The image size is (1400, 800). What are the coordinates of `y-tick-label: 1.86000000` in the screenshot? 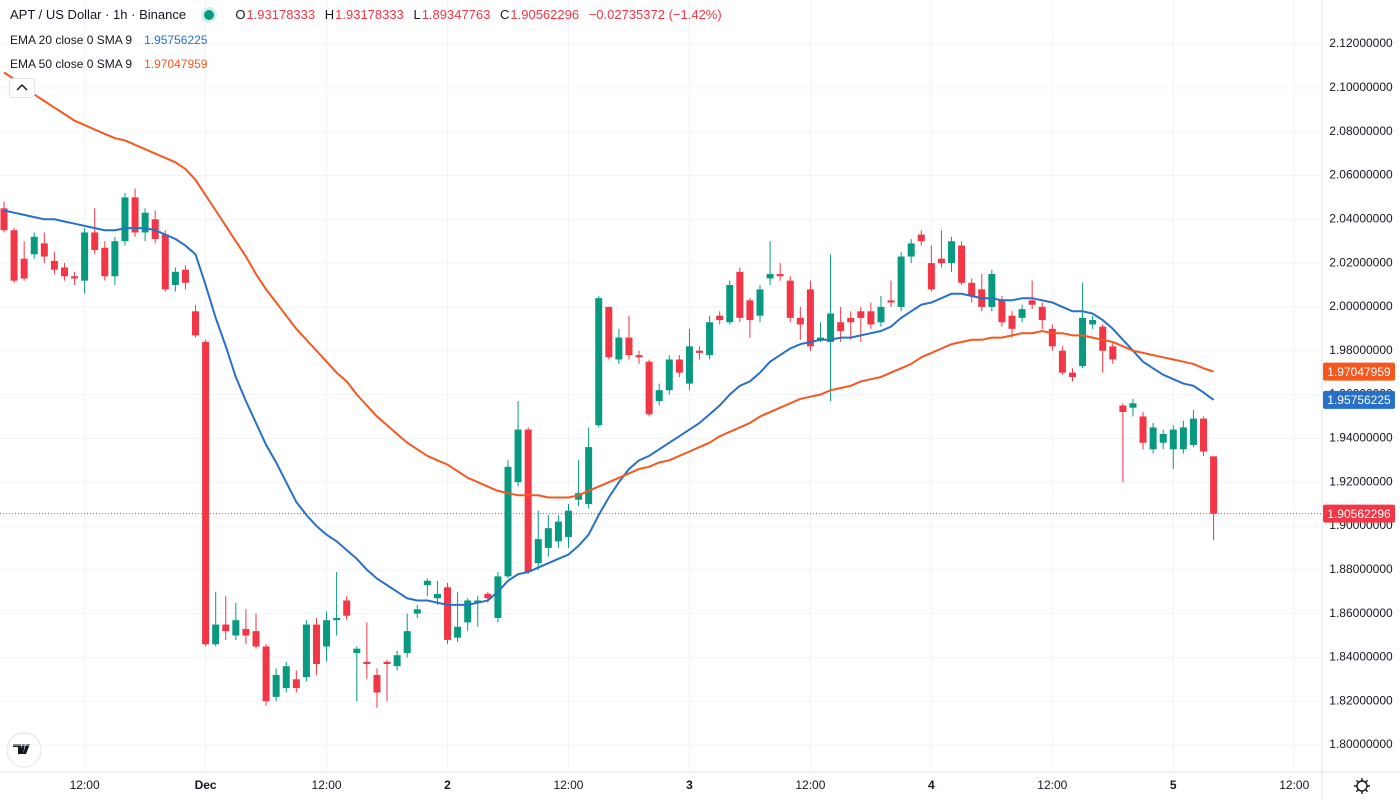 It's located at (1361, 613).